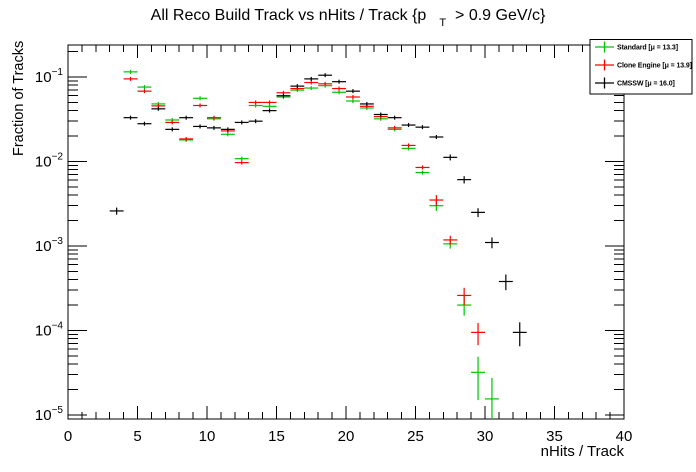  What do you see at coordinates (288, 15) in the screenshot?
I see `title-text: All Reco Build Track vs nHits / Track {p` at bounding box center [288, 15].